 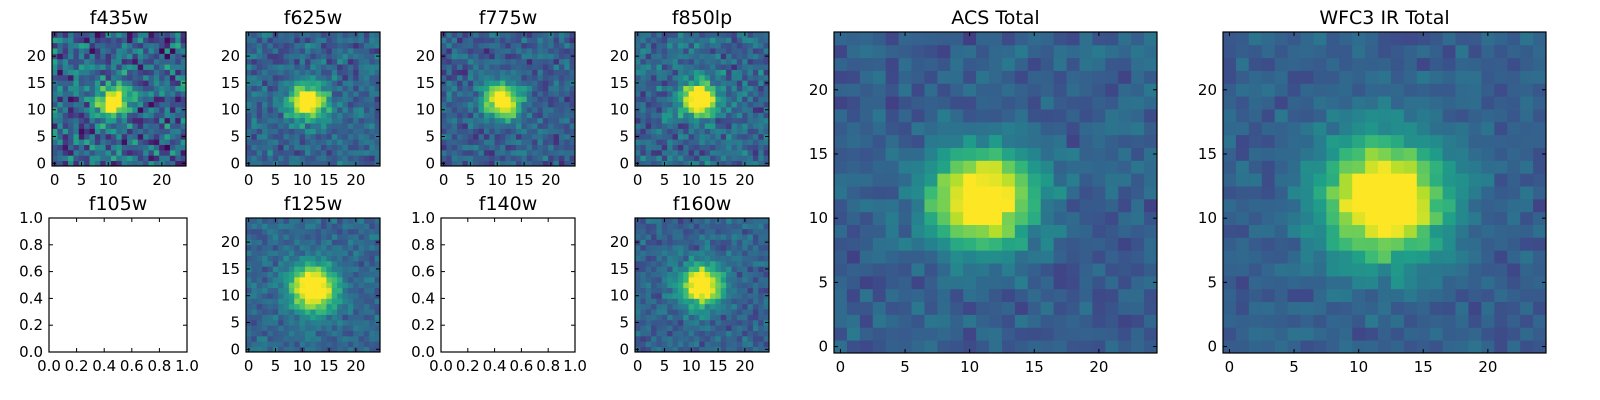 What do you see at coordinates (132, 366) in the screenshot?
I see `x-tick-label: 0.6` at bounding box center [132, 366].